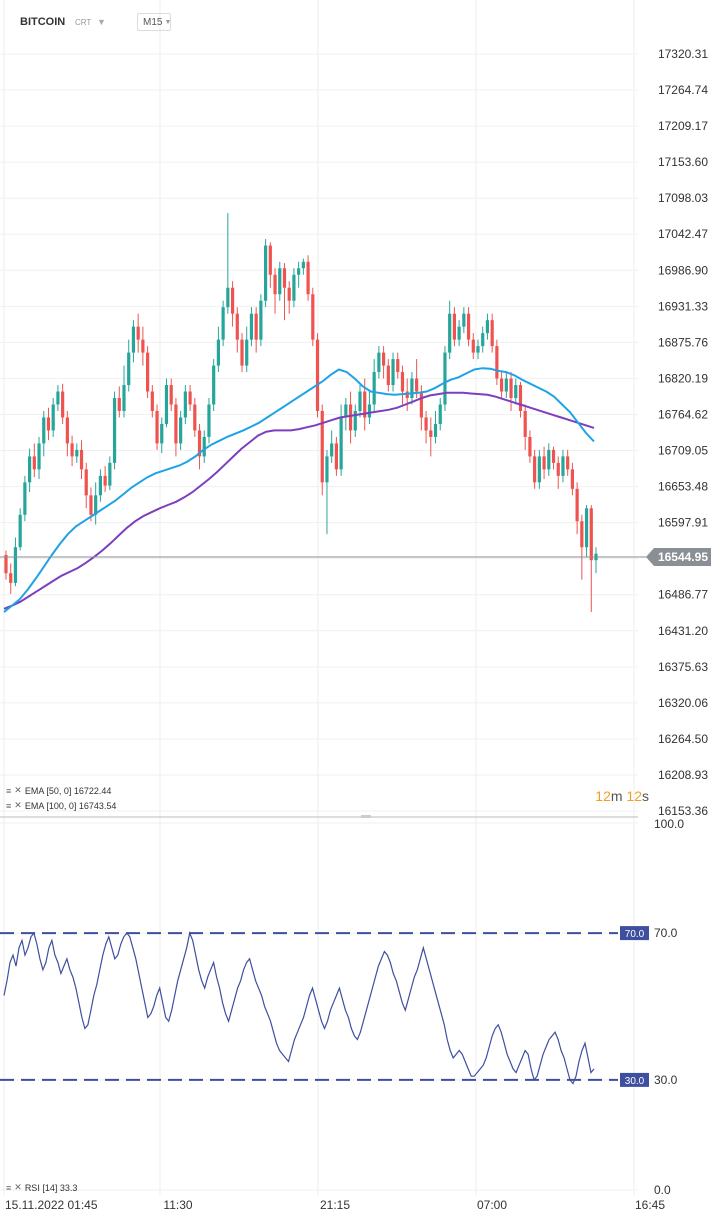 Image resolution: width=717 pixels, height=1221 pixels. I want to click on rsi-legend: ≡ ✕ RSI [14] 33.3, so click(41, 1187).